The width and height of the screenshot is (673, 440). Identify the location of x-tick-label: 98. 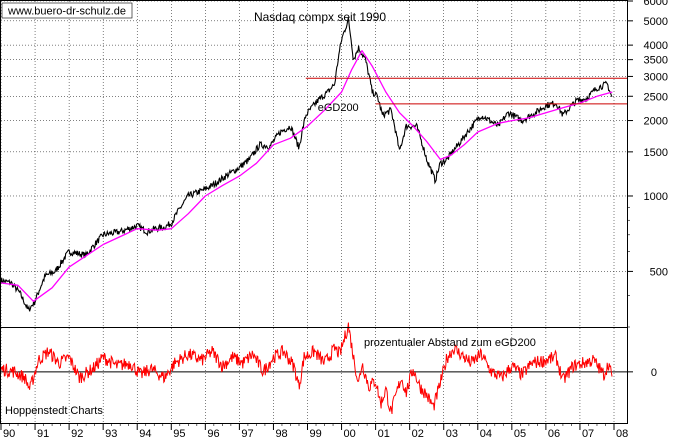
(281, 434).